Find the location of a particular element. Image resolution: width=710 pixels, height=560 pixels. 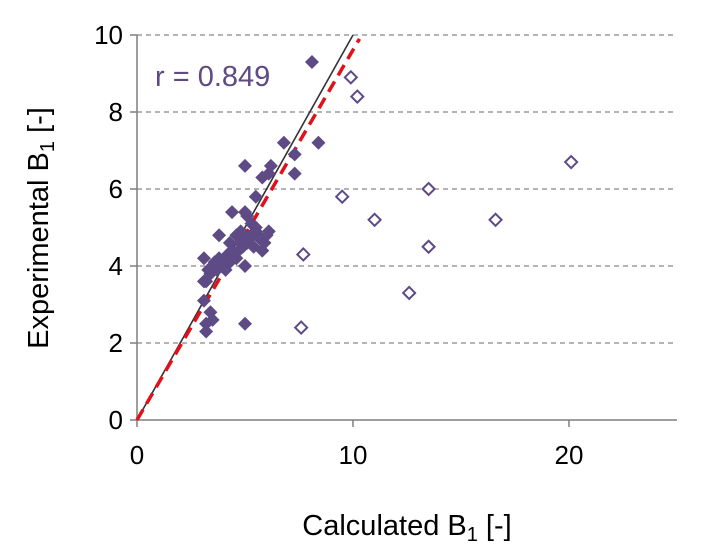

x-axis-title-sub: 1 is located at coordinates (472, 535).